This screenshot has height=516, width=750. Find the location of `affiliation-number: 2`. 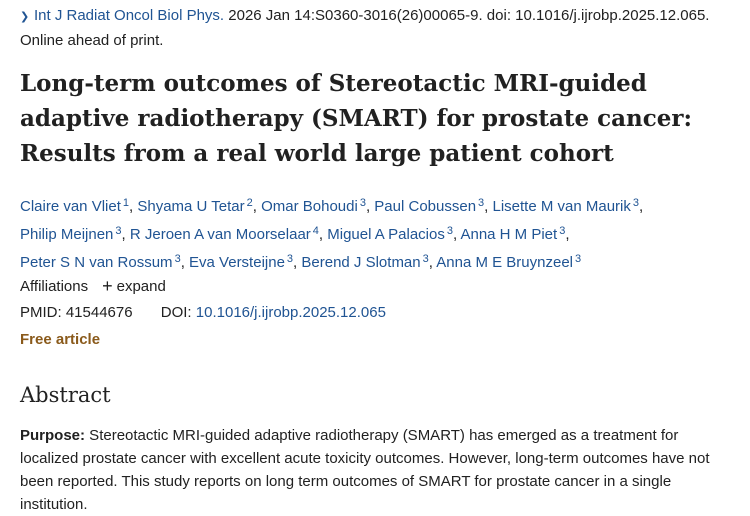

affiliation-number: 2 is located at coordinates (249, 203).